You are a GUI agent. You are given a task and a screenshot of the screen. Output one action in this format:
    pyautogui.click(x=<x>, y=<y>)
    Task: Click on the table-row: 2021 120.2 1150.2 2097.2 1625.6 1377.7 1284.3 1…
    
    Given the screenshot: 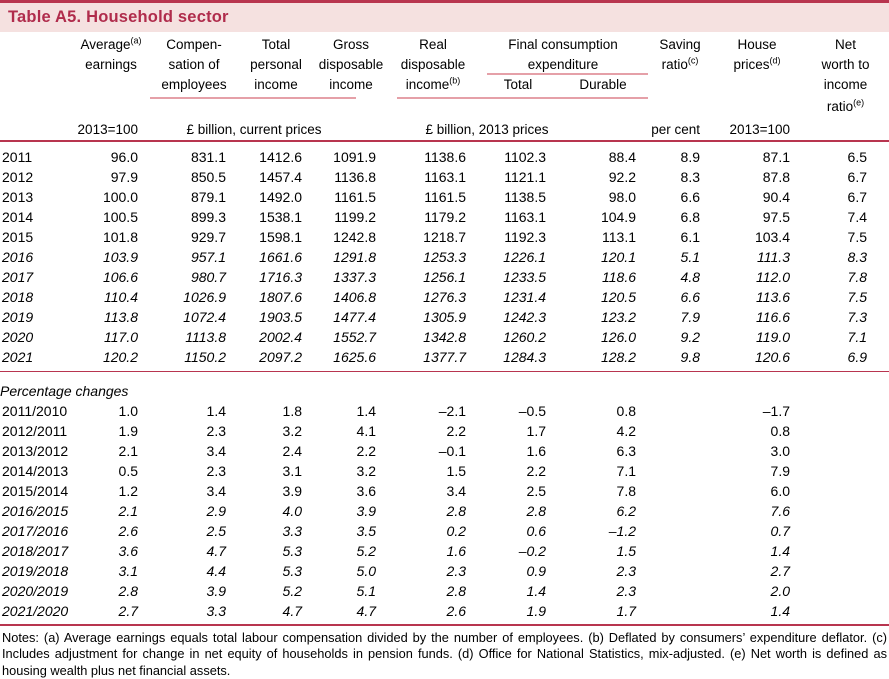 What is the action you would take?
    pyautogui.click(x=444, y=359)
    